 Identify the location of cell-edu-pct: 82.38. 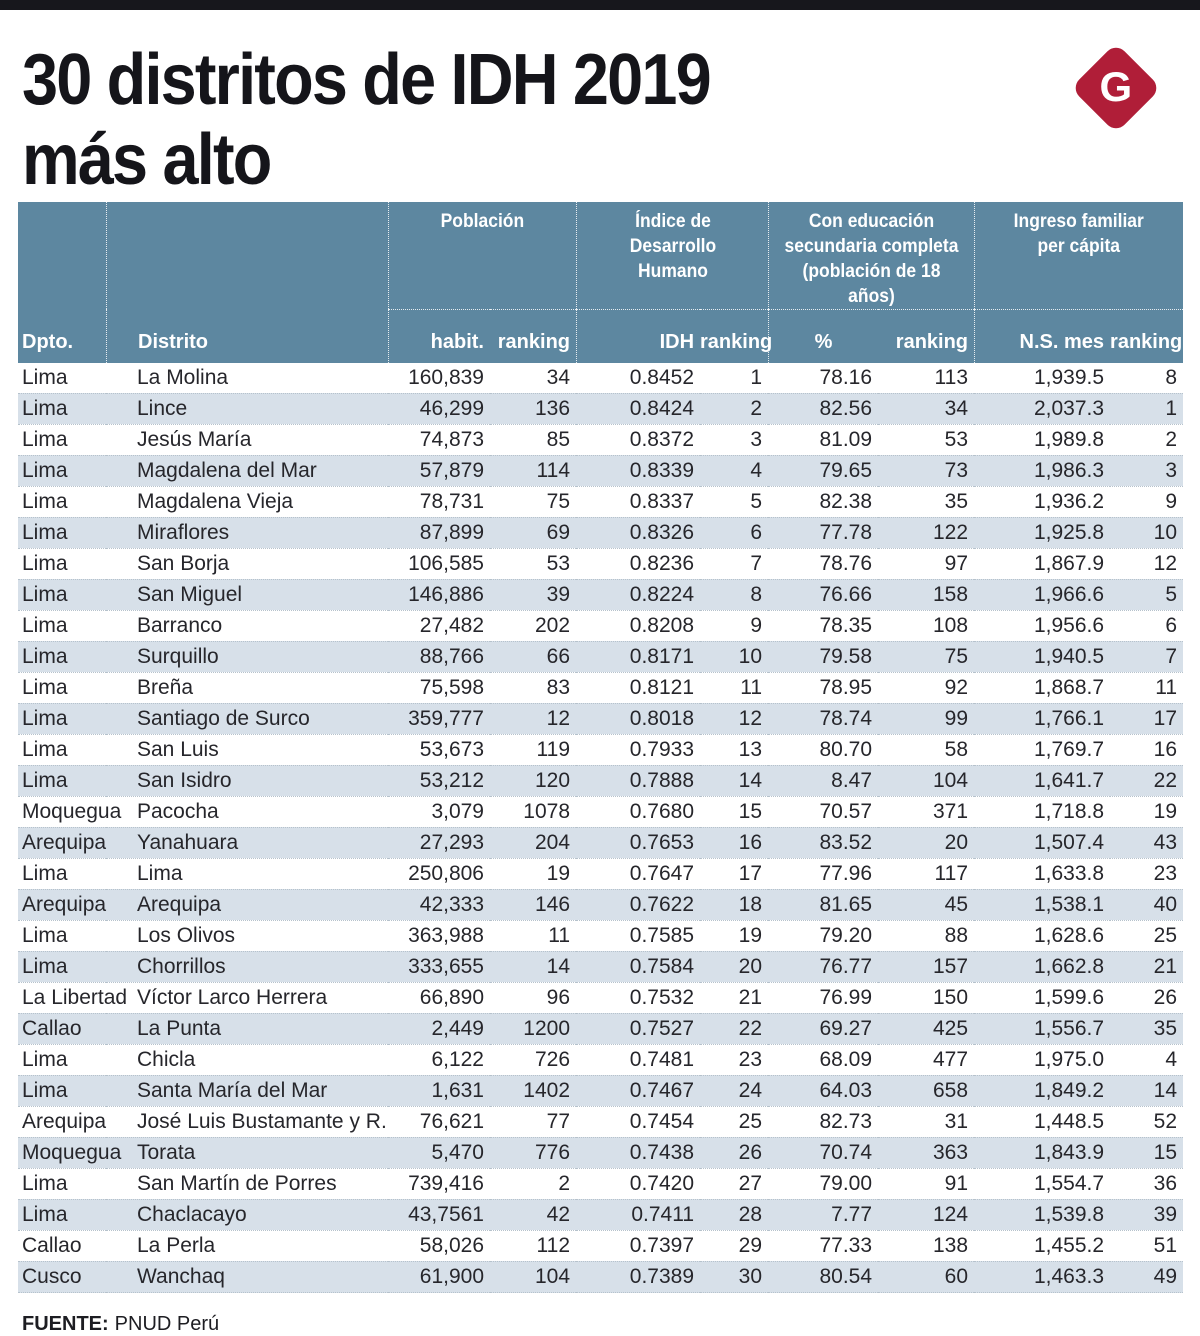
(823, 501).